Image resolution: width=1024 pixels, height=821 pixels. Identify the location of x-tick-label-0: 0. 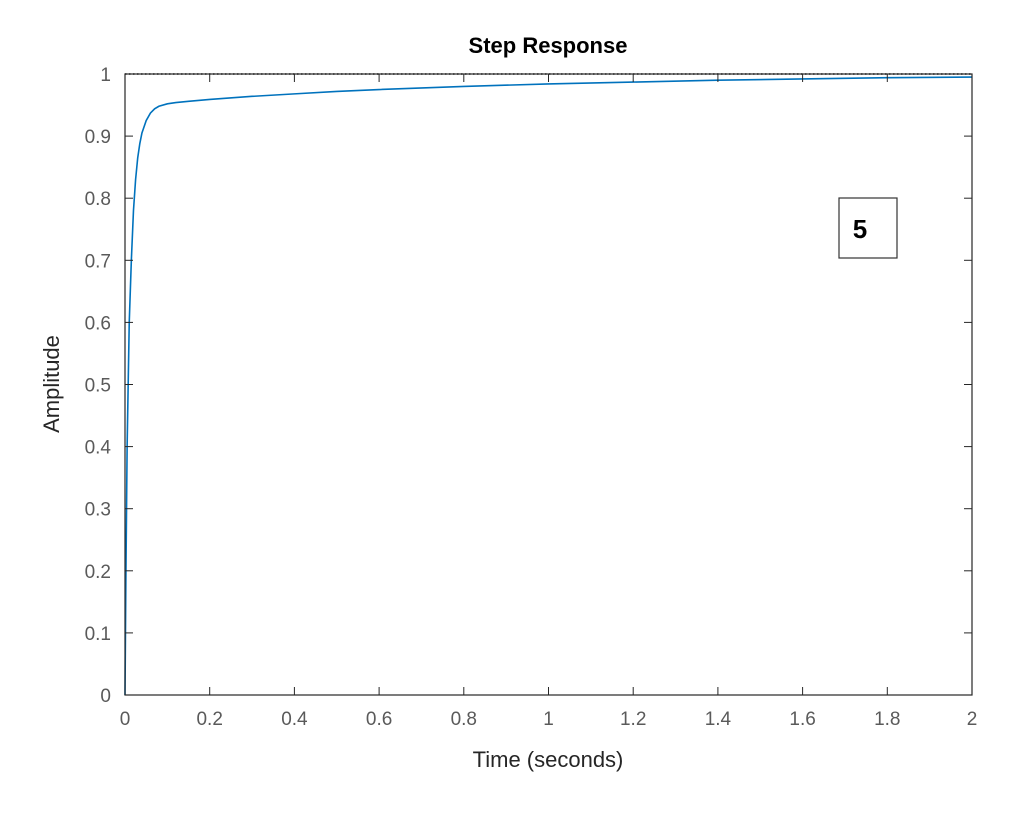
(125, 719).